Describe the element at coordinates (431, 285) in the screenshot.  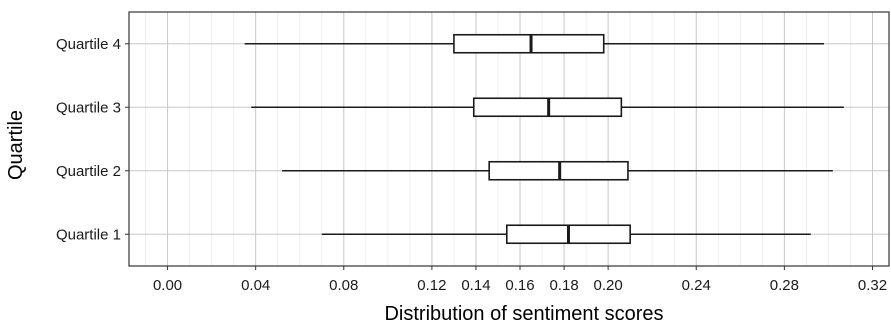
I see `x-tick-label: 0.12` at that location.